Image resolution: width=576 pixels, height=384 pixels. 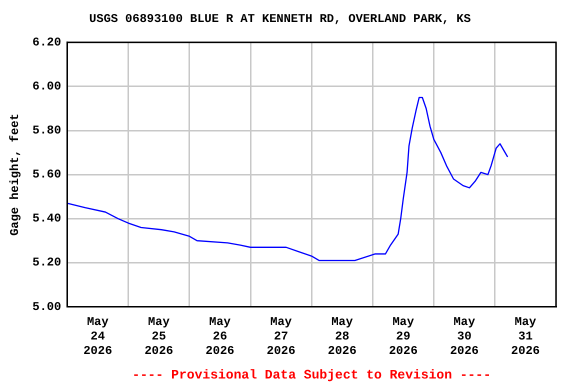 What do you see at coordinates (464, 336) in the screenshot?
I see `x-tick-label: May 30 2026` at bounding box center [464, 336].